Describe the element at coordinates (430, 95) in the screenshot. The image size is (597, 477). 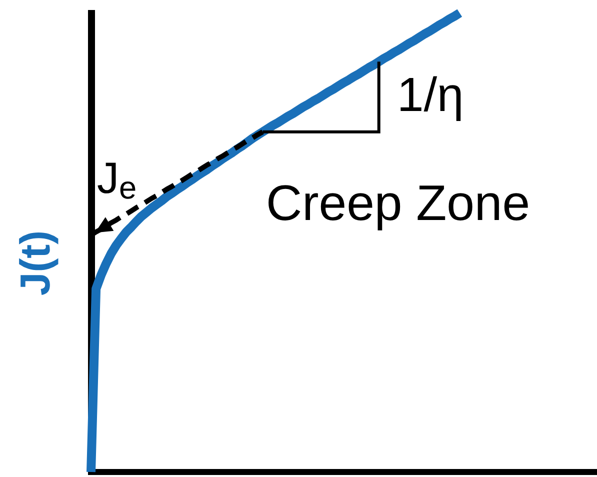
I see `annotation: 1/η` at that location.